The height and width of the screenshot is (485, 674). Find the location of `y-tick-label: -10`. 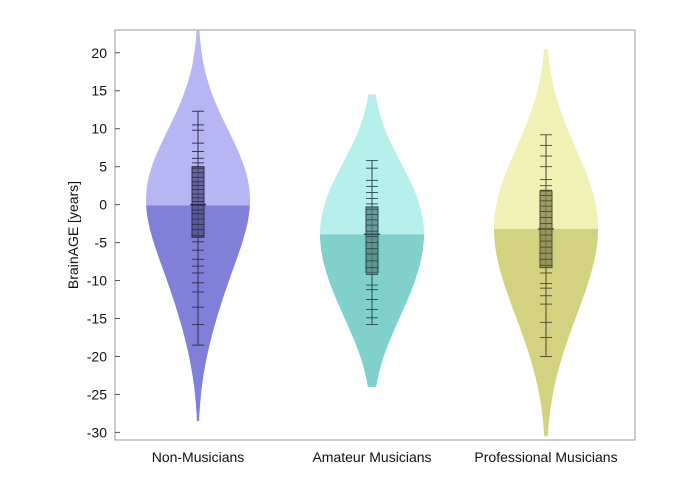

y-tick-label: -10 is located at coordinates (97, 281).